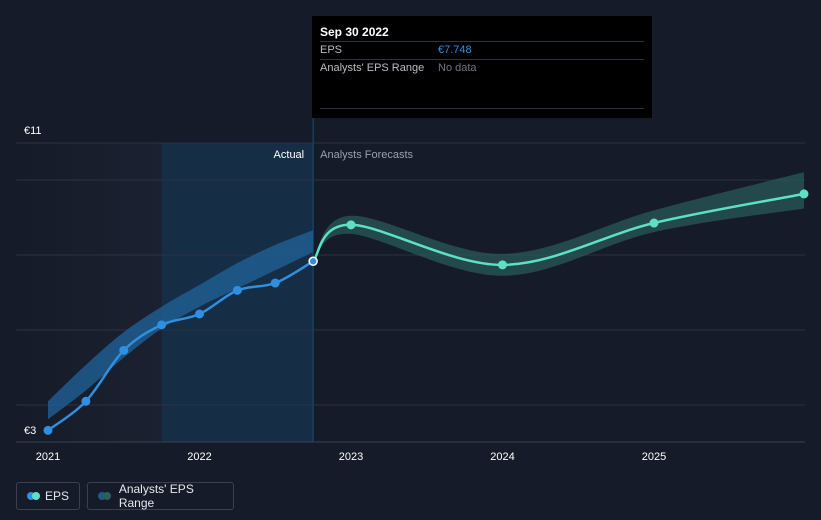 This screenshot has width=821, height=520. I want to click on forecast-eps-range-band, so click(558, 224).